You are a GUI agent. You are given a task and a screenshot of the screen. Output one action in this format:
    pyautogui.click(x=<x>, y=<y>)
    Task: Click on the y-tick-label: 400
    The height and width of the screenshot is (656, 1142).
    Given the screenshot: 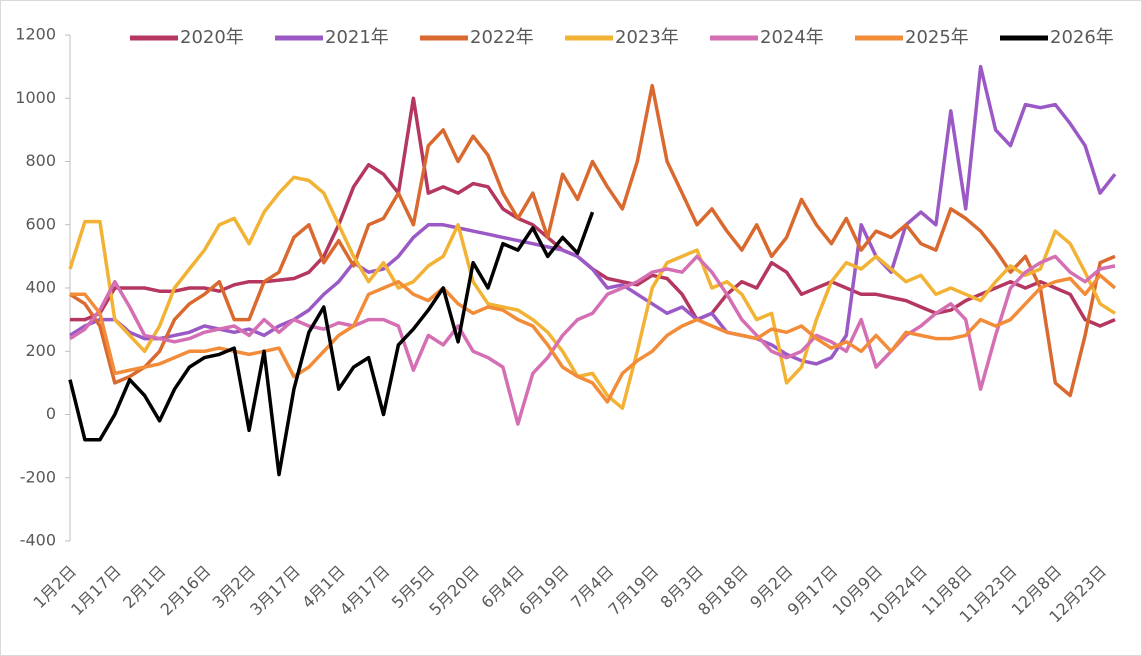 What is the action you would take?
    pyautogui.click(x=40, y=287)
    